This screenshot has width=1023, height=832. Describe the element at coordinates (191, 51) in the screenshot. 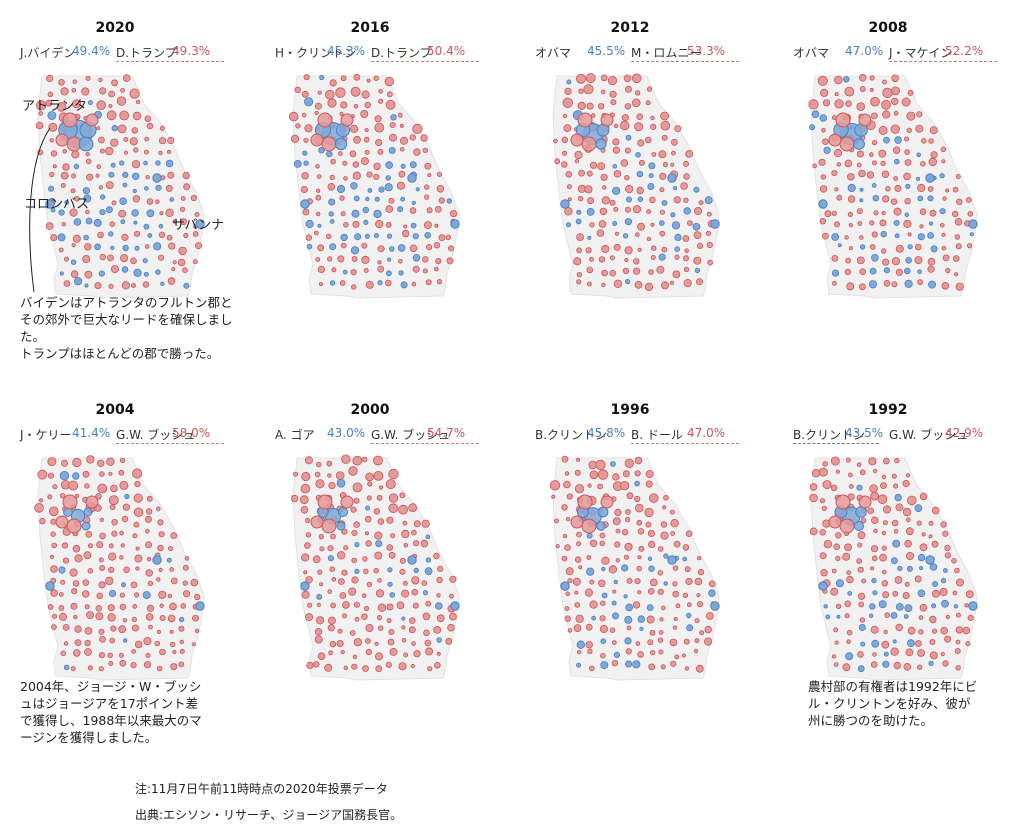

I see `rep-pct-2020: 49.3%` at that location.